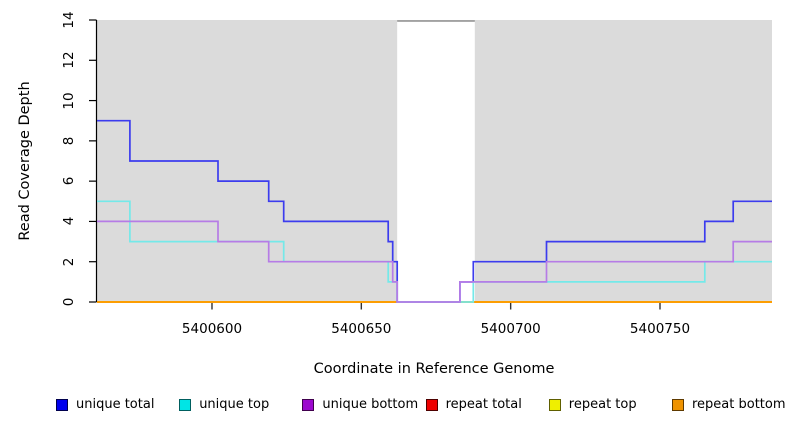 This screenshot has width=792, height=432. I want to click on legend-label: repeat total, so click(483, 404).